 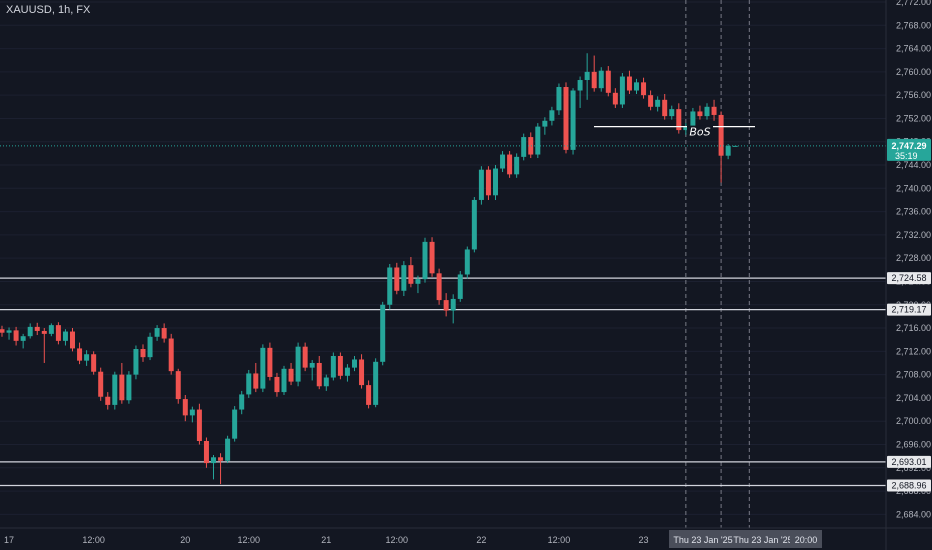 I want to click on price-tick-label: 2,760.00, so click(x=913, y=72).